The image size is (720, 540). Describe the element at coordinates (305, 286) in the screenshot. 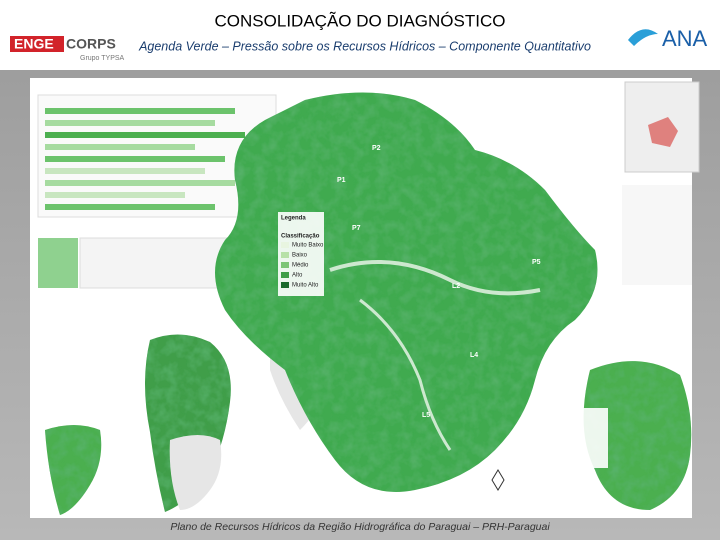

I see `legend-label: Muito Alto` at that location.